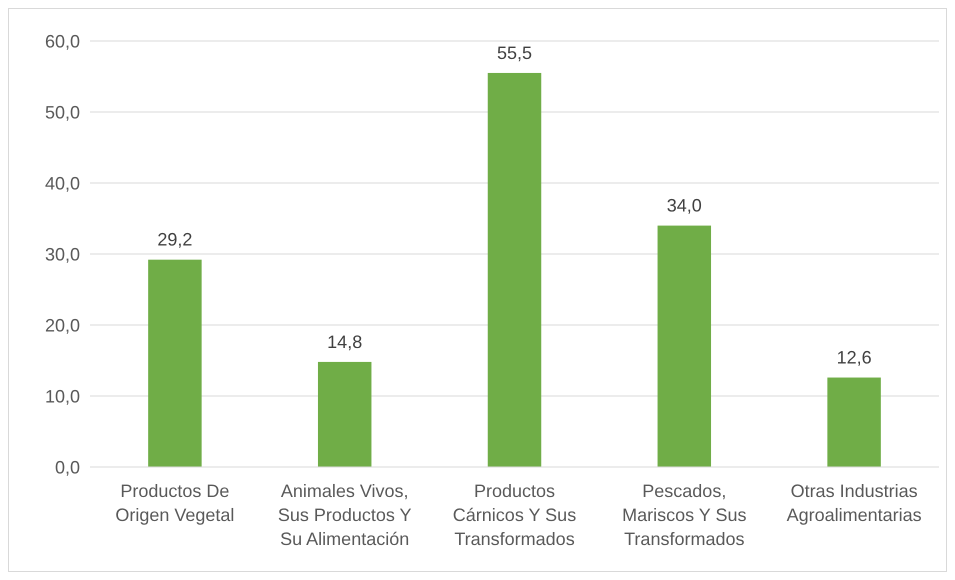 This screenshot has height=580, width=955. Describe the element at coordinates (514, 515) in the screenshot. I see `x-tick-label: Productos Cárnicos Y Sus Transformados` at that location.